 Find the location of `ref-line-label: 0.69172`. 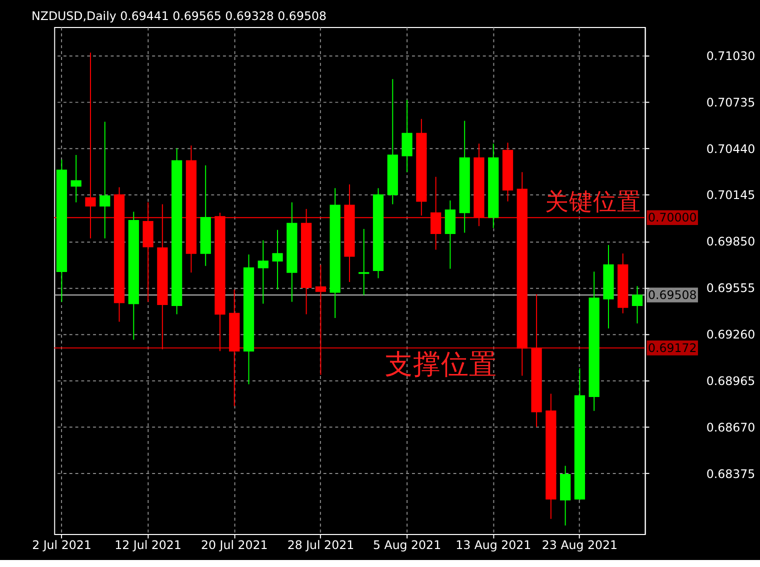

ref-line-label: 0.69172 is located at coordinates (672, 347).